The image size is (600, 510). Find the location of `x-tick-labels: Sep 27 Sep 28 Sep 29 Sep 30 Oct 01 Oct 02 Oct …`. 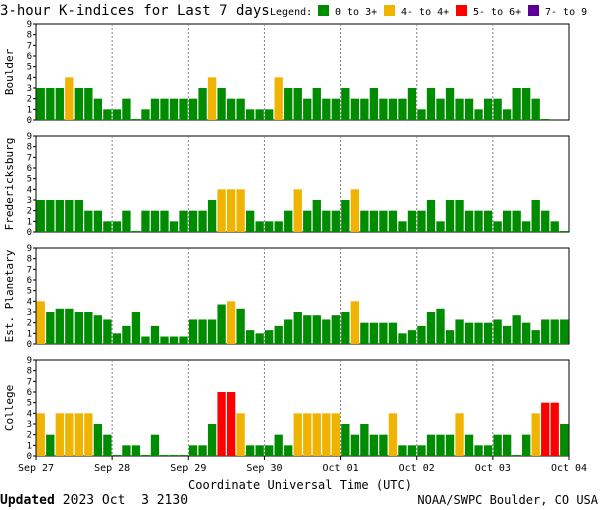

x-tick-labels: Sep 27 Sep 28 Sep 29 Sep 30 Oct 01 Oct 02 Oct … is located at coordinates (302, 465).